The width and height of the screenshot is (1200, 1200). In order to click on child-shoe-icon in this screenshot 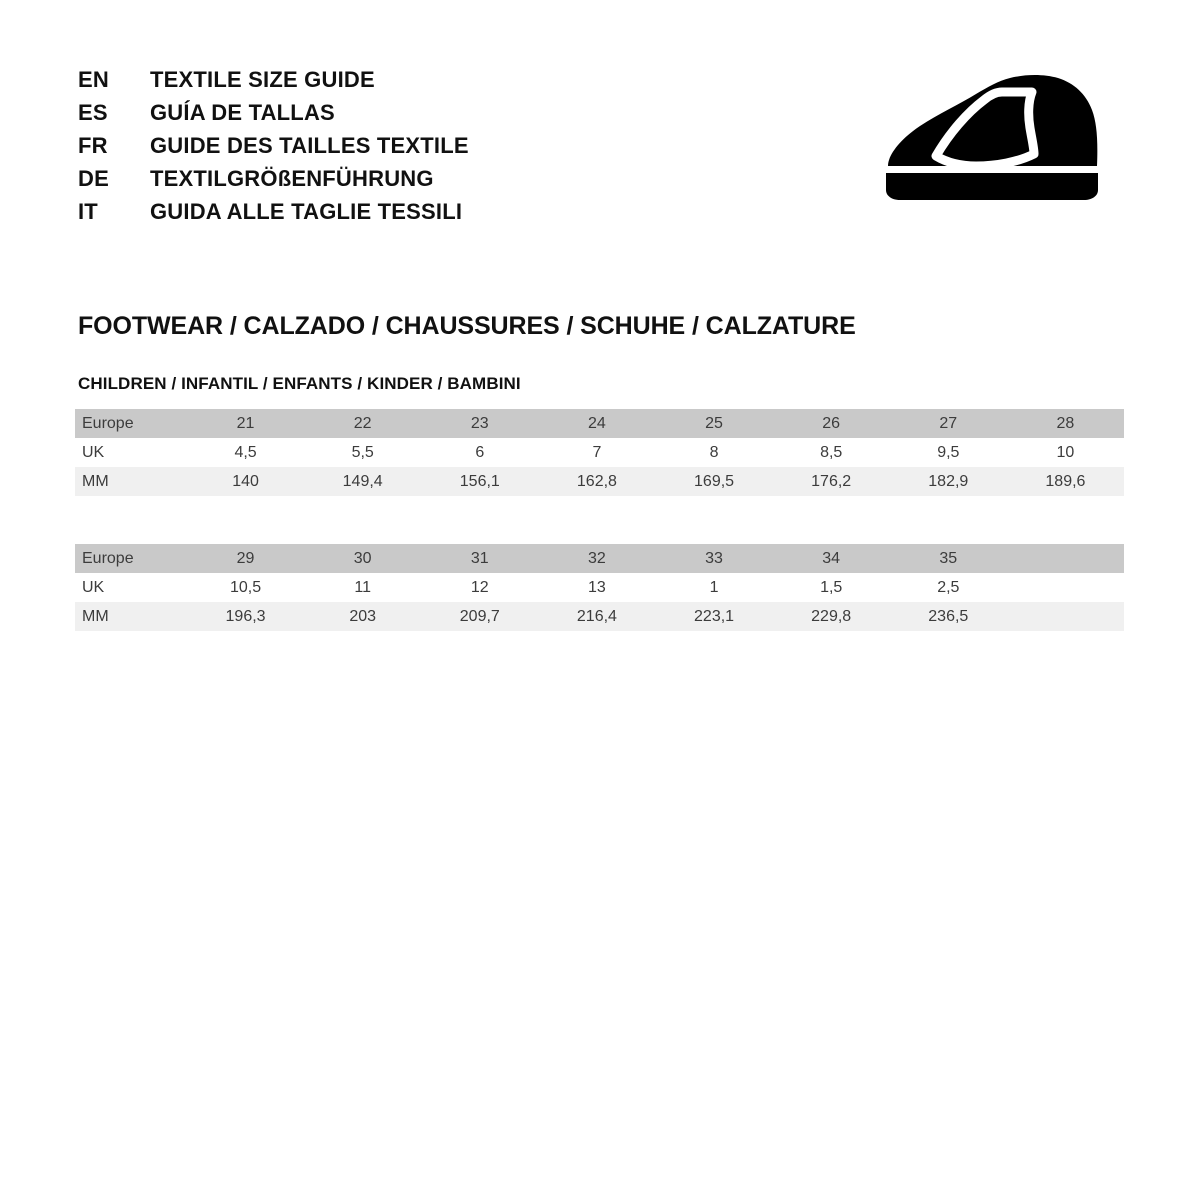, I will do `click(994, 136)`.